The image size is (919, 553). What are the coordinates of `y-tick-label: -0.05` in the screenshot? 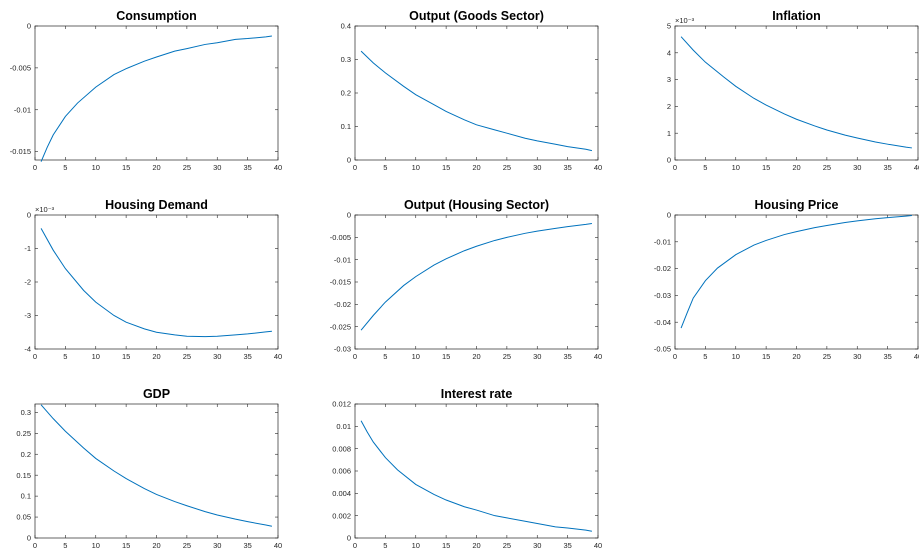 It's located at (662, 349).